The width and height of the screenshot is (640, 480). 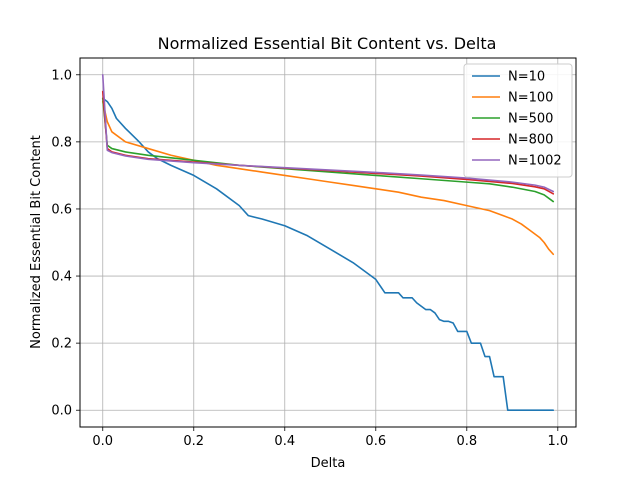 What do you see at coordinates (61, 142) in the screenshot?
I see `y-tick-label: 0.8` at bounding box center [61, 142].